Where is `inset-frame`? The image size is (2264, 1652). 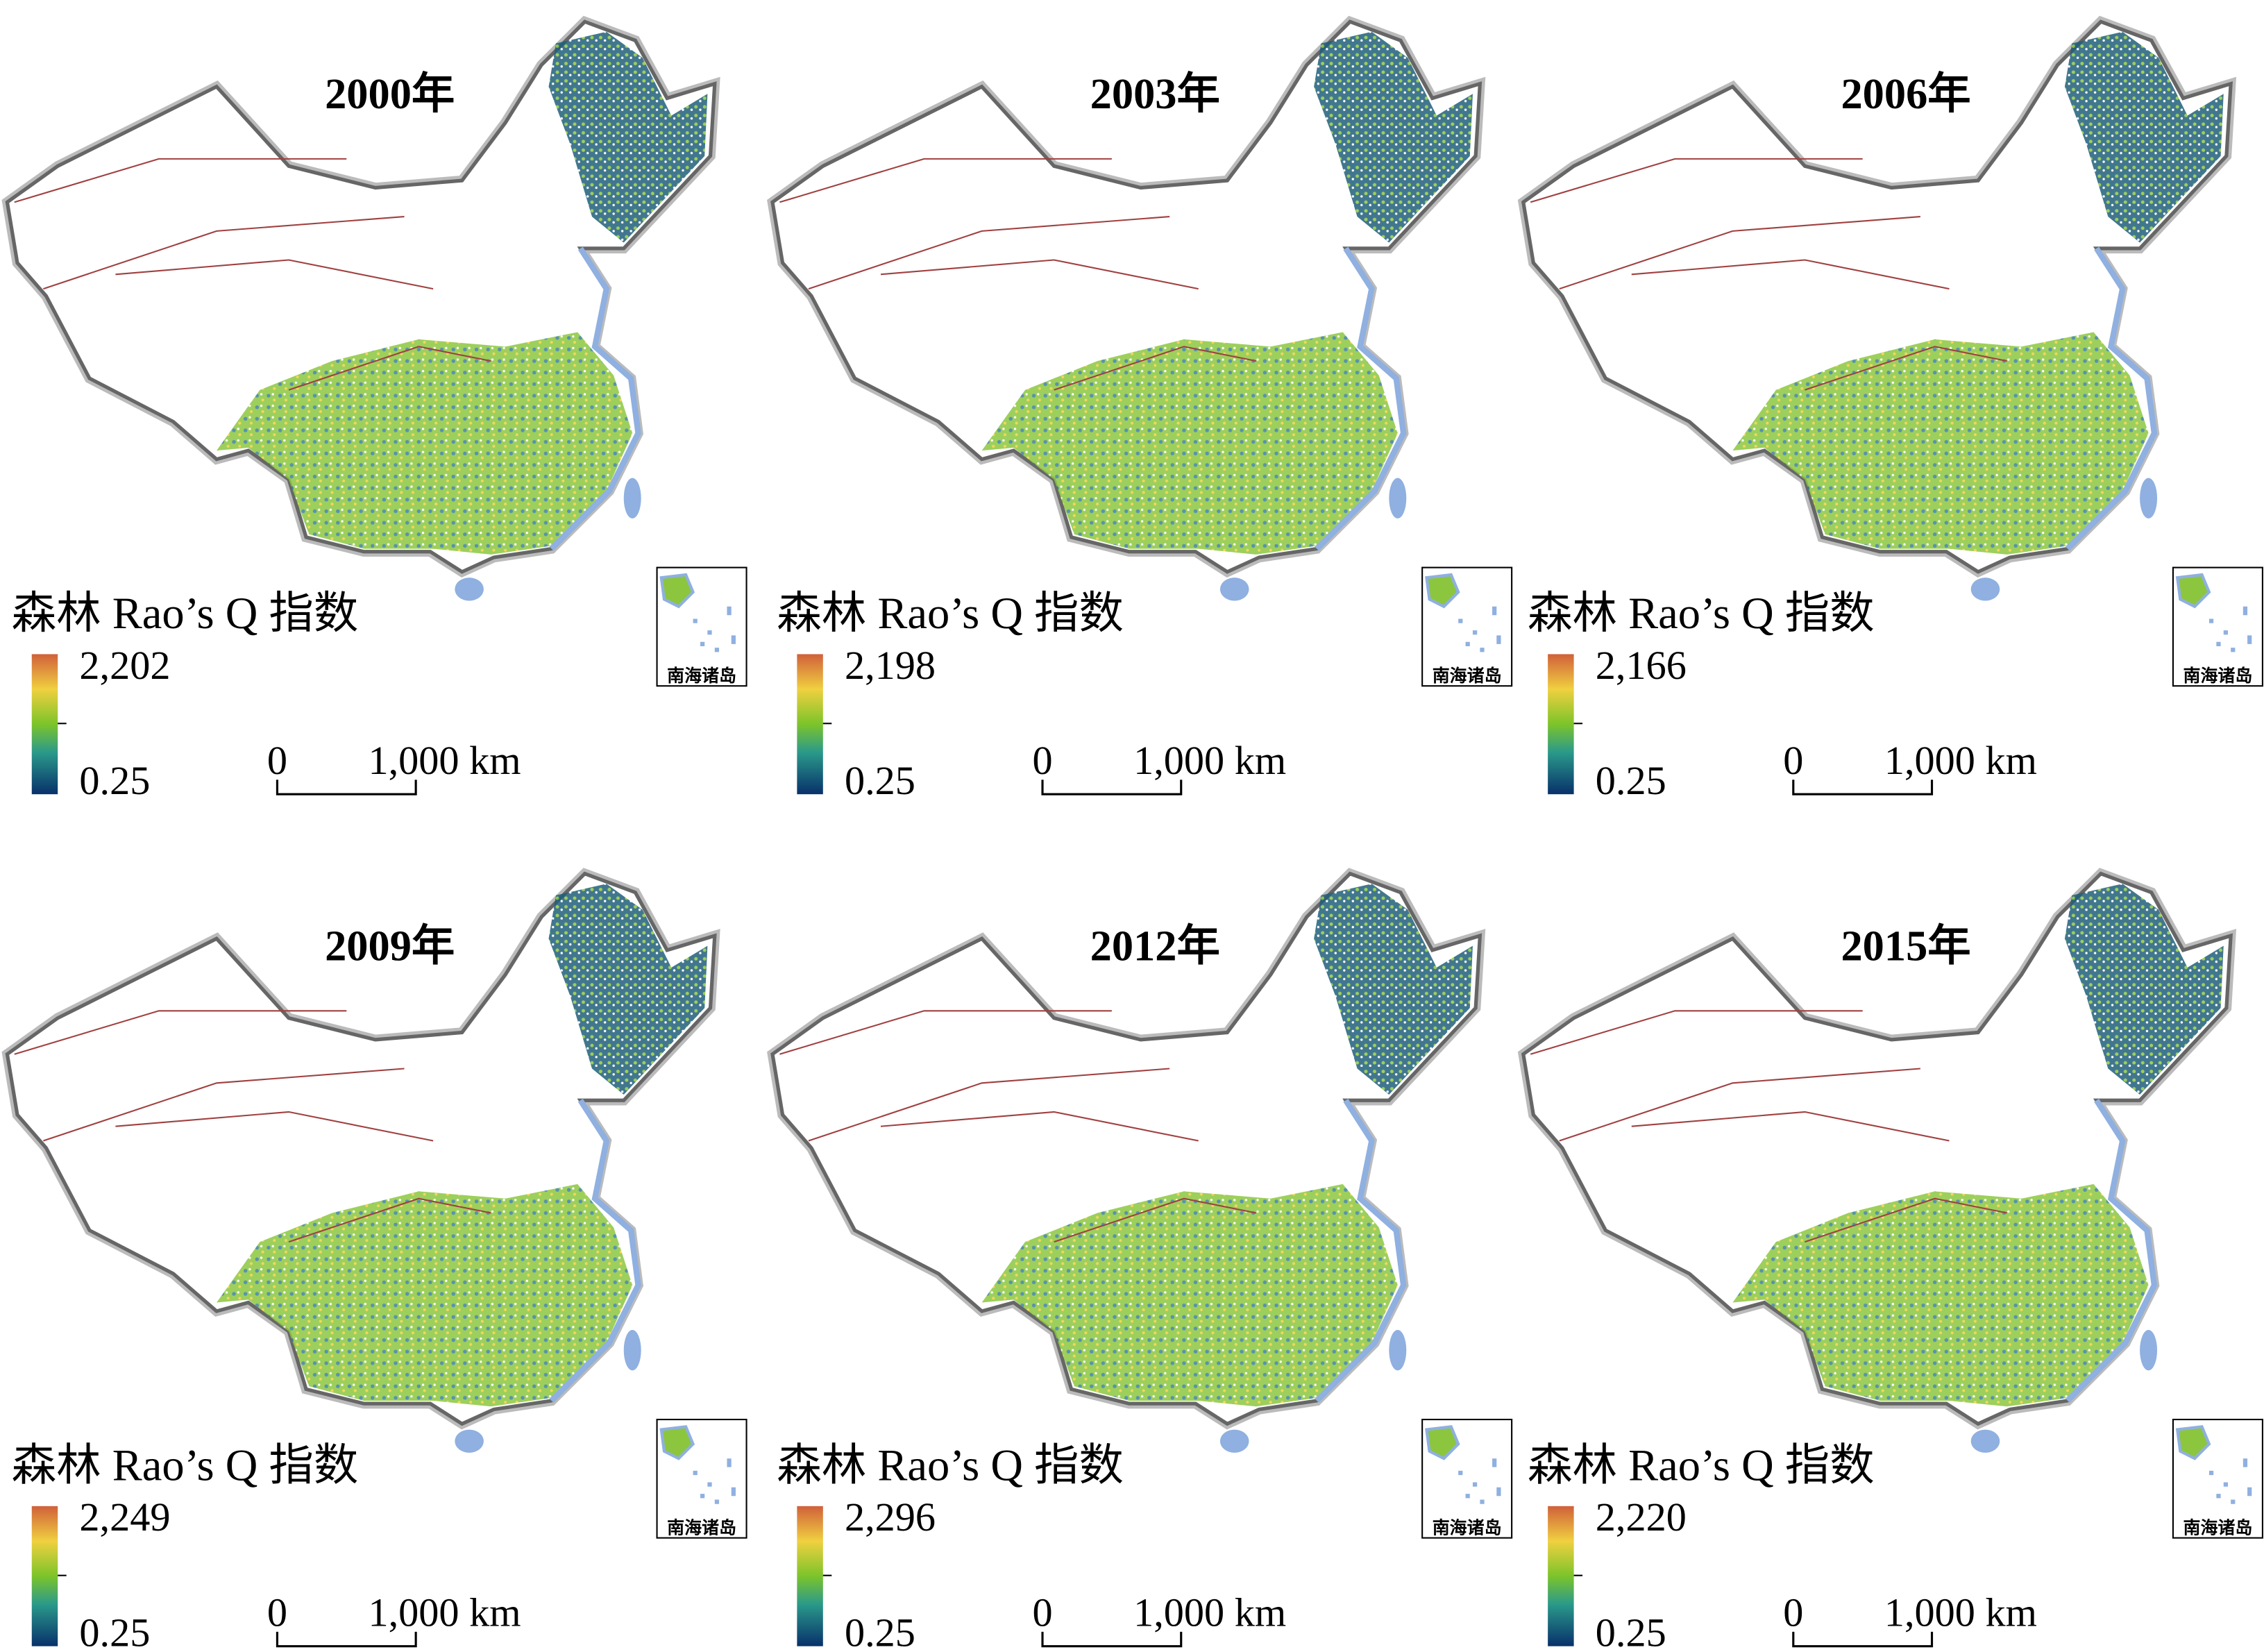 inset-frame is located at coordinates (701, 626).